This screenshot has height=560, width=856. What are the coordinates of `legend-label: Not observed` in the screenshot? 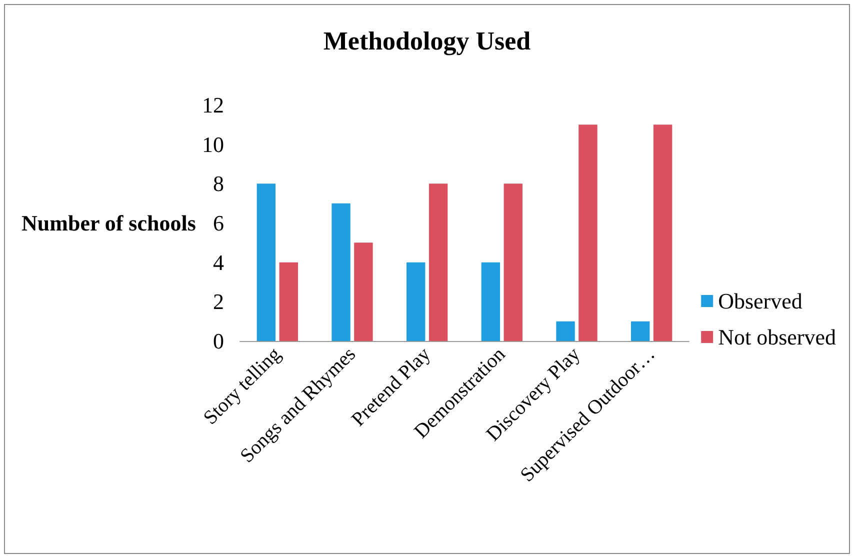 It's located at (777, 337).